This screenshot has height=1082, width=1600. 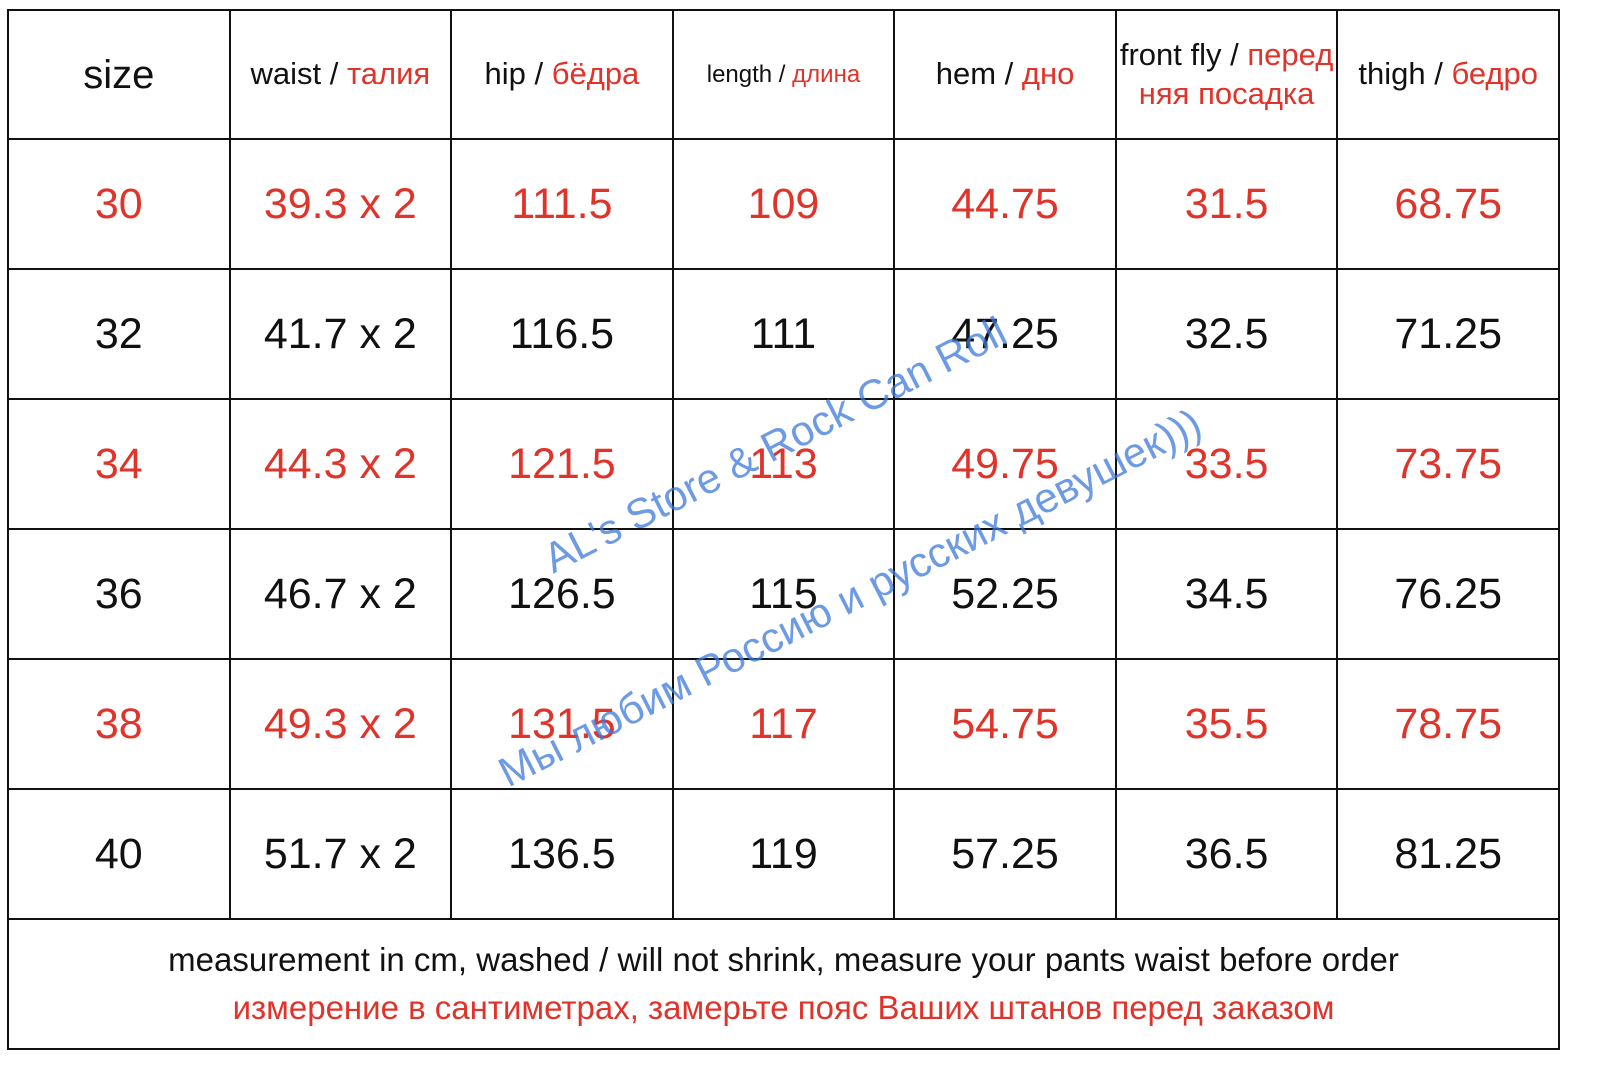 I want to click on table-cell: 38, so click(x=119, y=724).